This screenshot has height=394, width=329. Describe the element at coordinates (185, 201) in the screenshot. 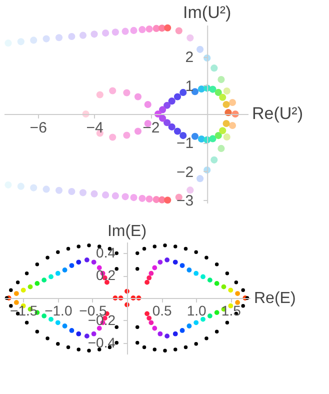

I see `y-tick-label: −3` at that location.